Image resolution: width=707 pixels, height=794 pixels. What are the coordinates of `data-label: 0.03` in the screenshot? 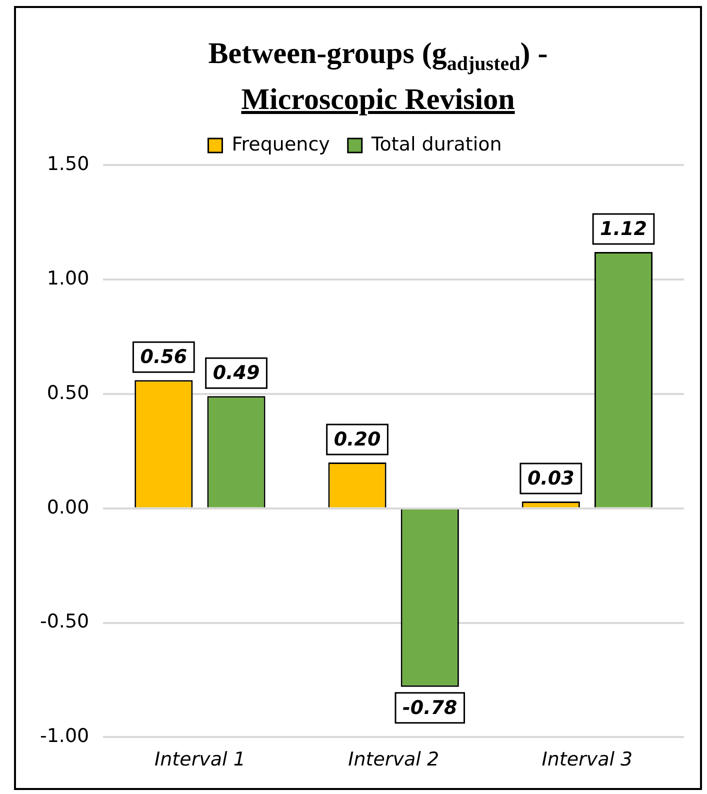 It's located at (550, 478).